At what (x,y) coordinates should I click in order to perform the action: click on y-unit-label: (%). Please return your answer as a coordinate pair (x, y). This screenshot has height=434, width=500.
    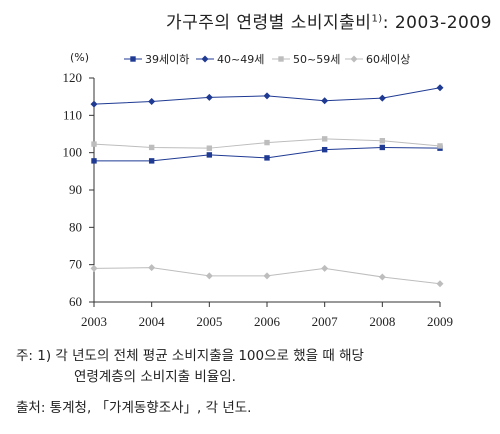
    Looking at the image, I should click on (79, 57).